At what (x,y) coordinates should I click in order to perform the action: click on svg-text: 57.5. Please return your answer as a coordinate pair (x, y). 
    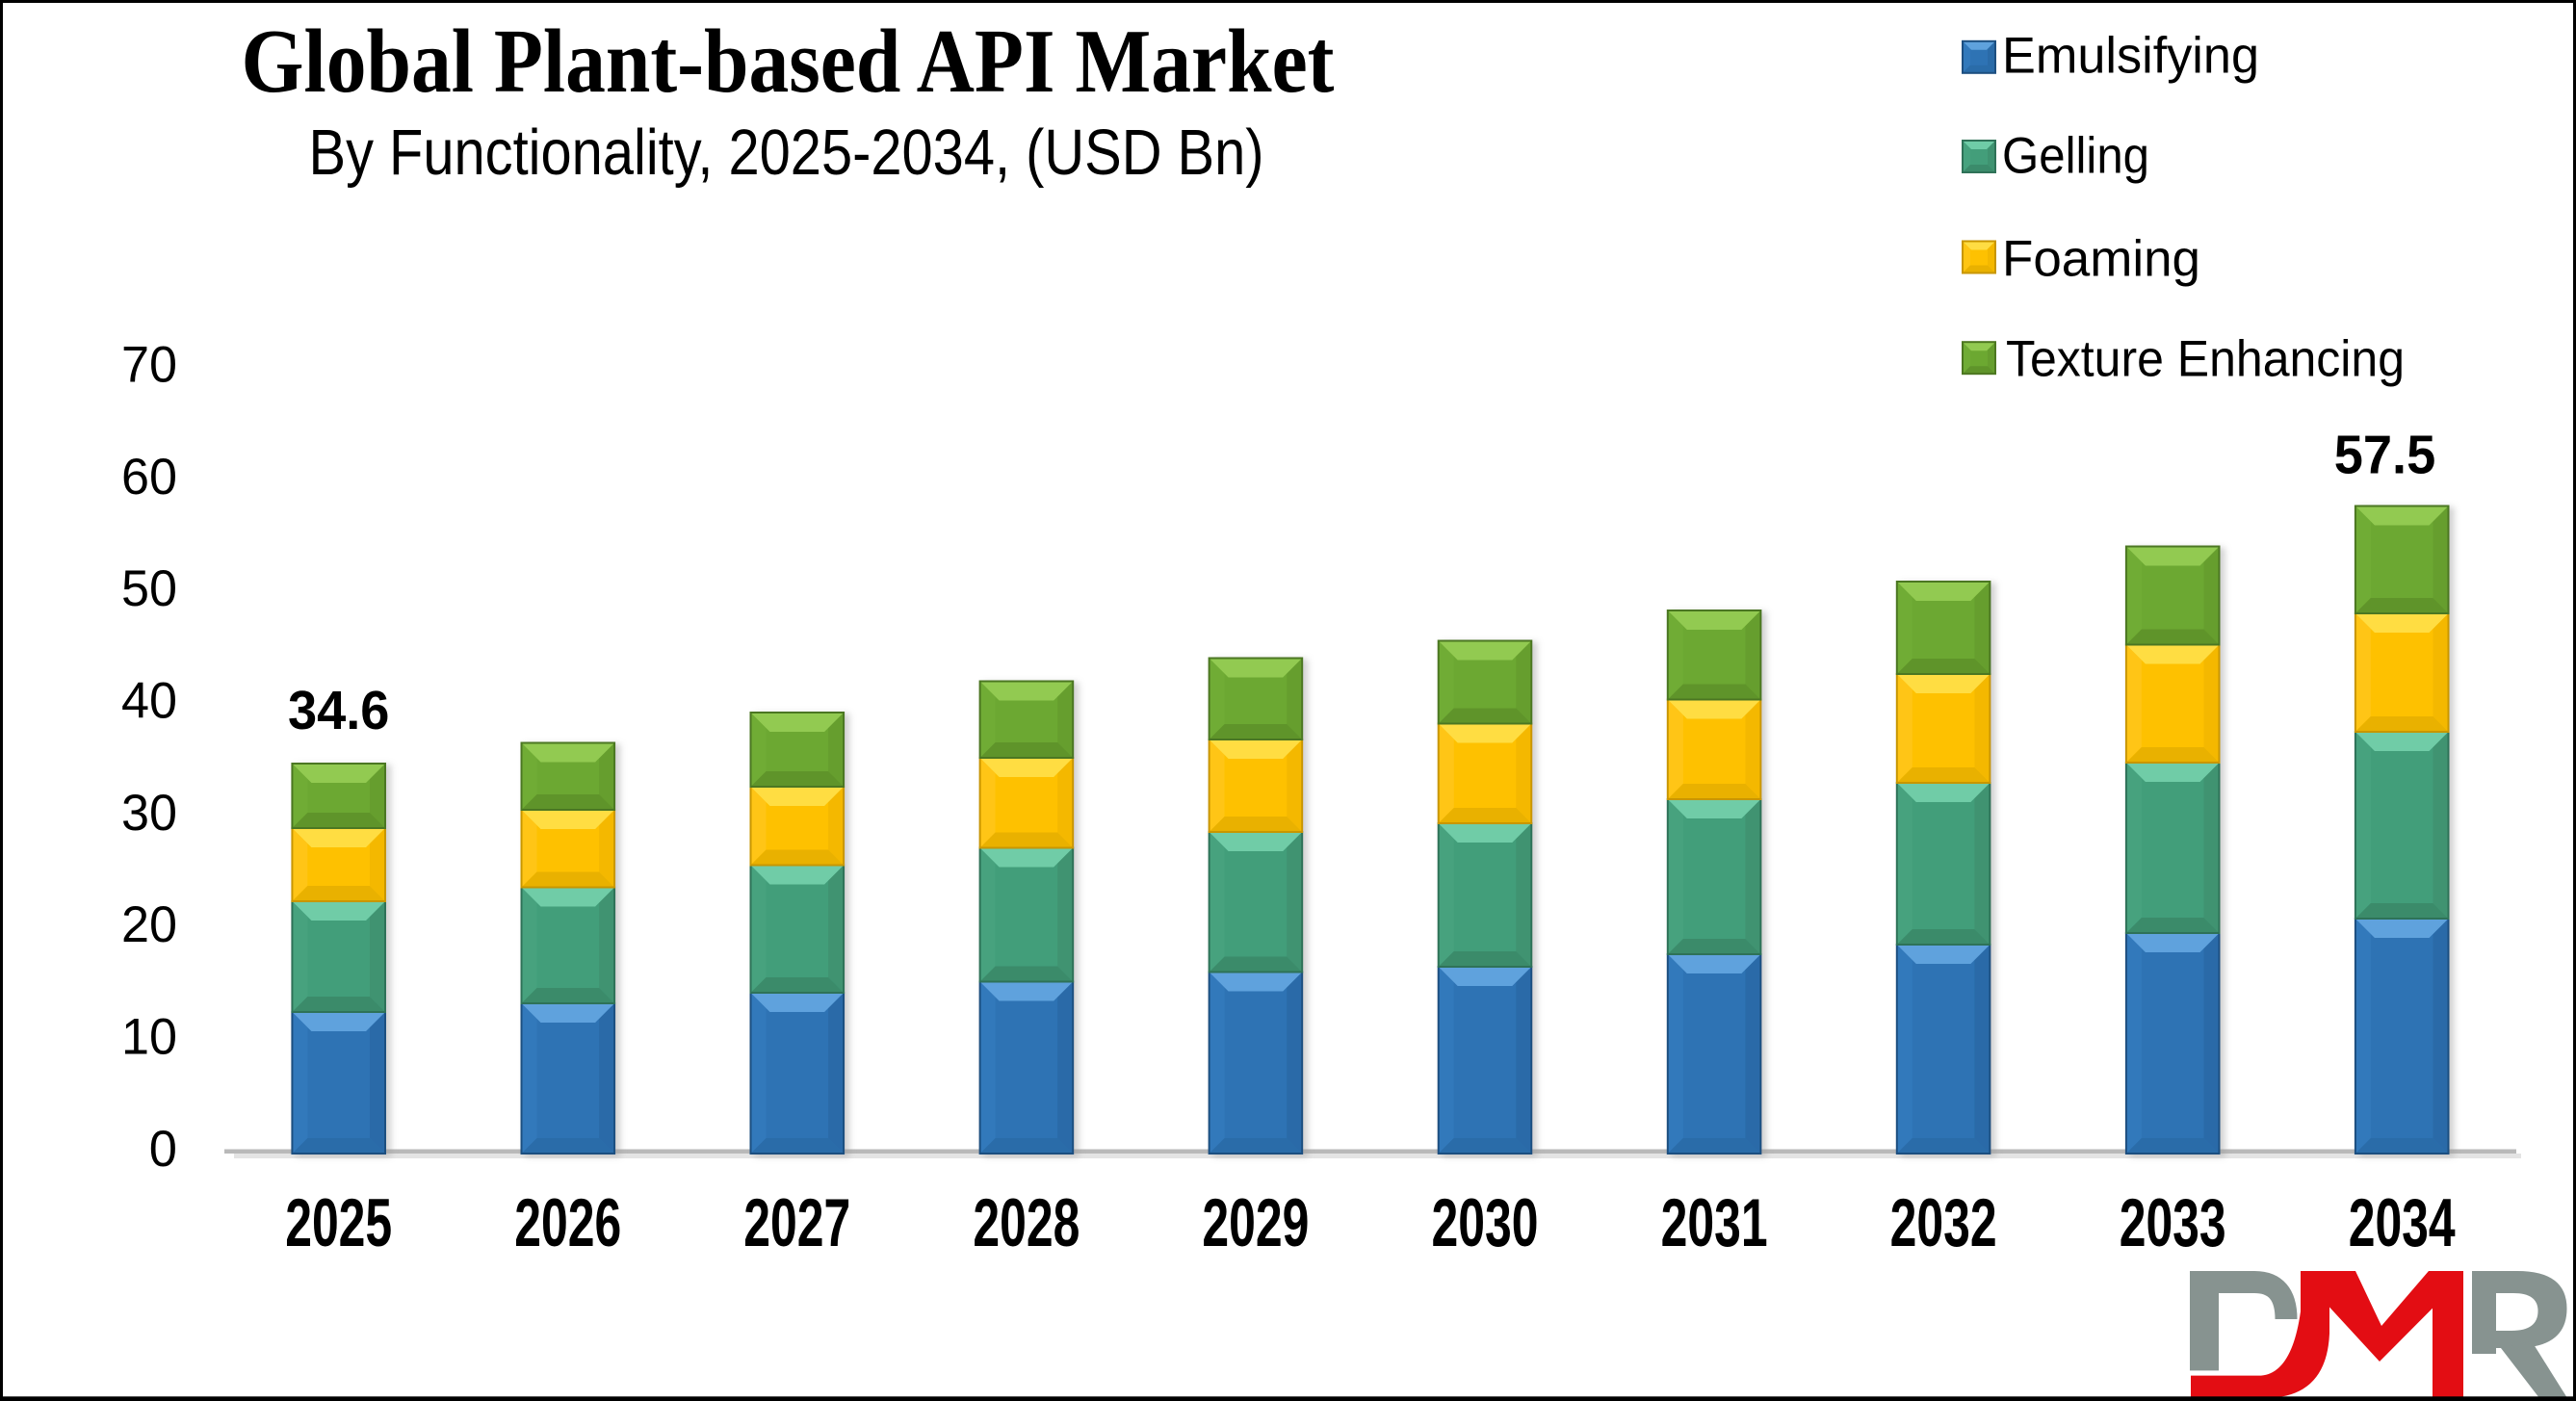
    Looking at the image, I should click on (2385, 454).